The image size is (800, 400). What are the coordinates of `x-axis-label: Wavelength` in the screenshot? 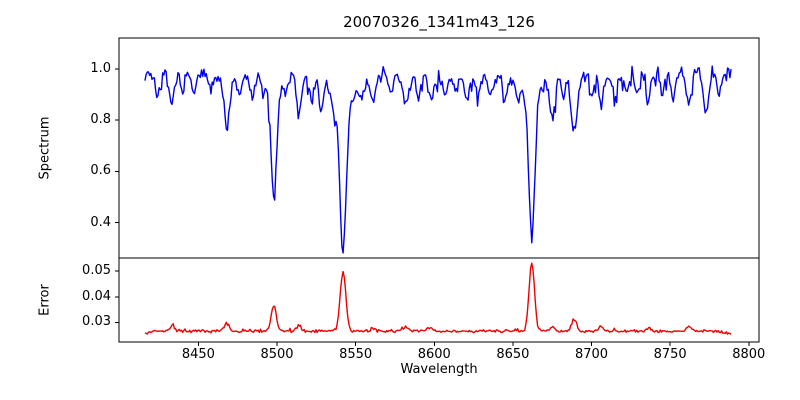 It's located at (439, 369).